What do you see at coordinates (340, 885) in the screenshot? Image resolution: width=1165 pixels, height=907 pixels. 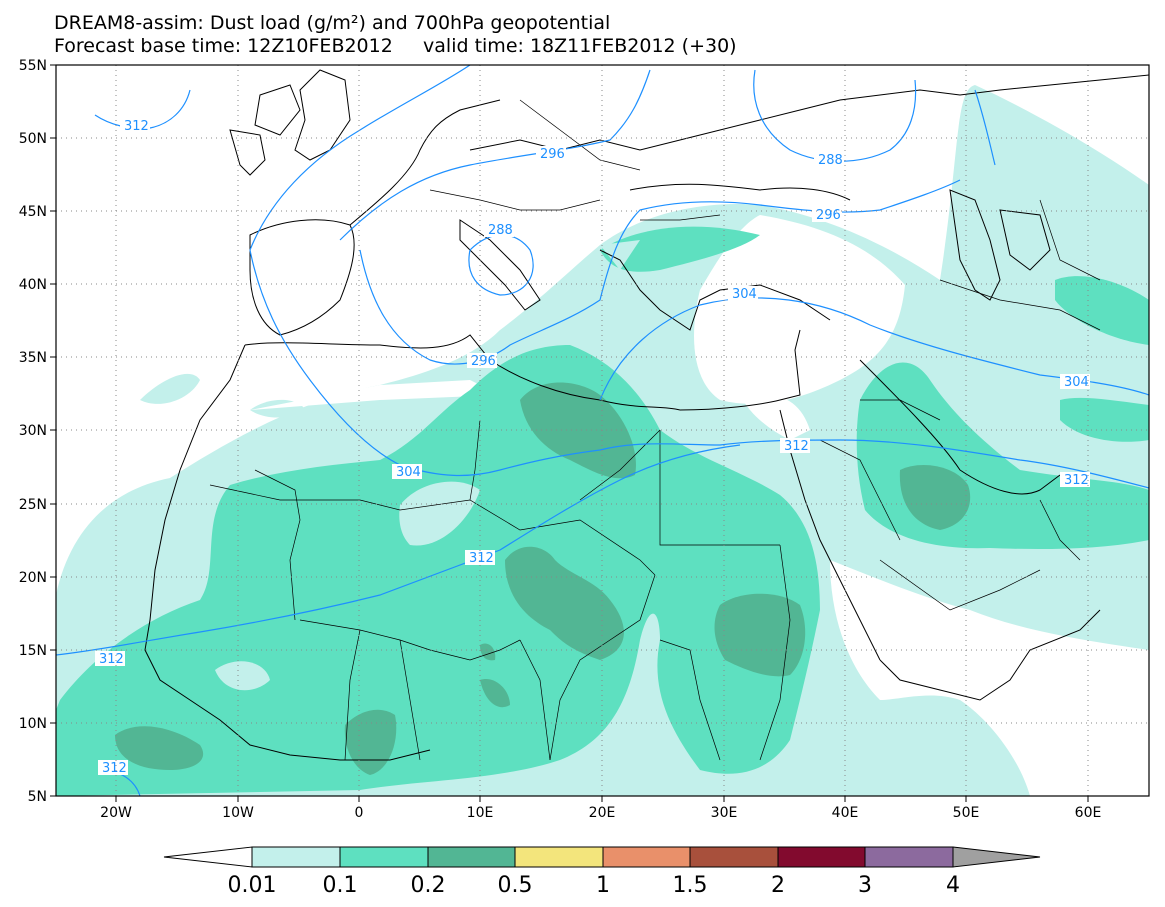 I see `colorbar-label: 0.1` at bounding box center [340, 885].